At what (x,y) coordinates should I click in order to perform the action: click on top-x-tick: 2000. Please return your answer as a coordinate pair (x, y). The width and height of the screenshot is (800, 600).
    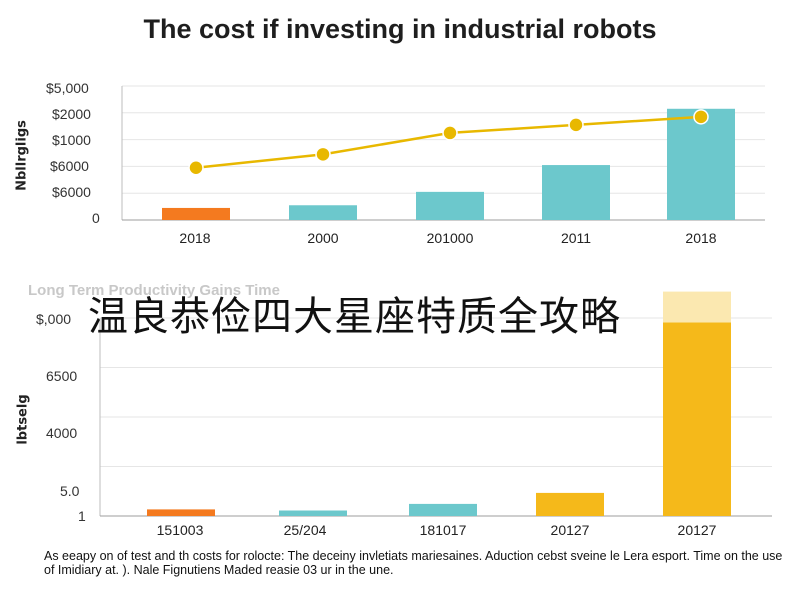
    Looking at the image, I should click on (323, 238).